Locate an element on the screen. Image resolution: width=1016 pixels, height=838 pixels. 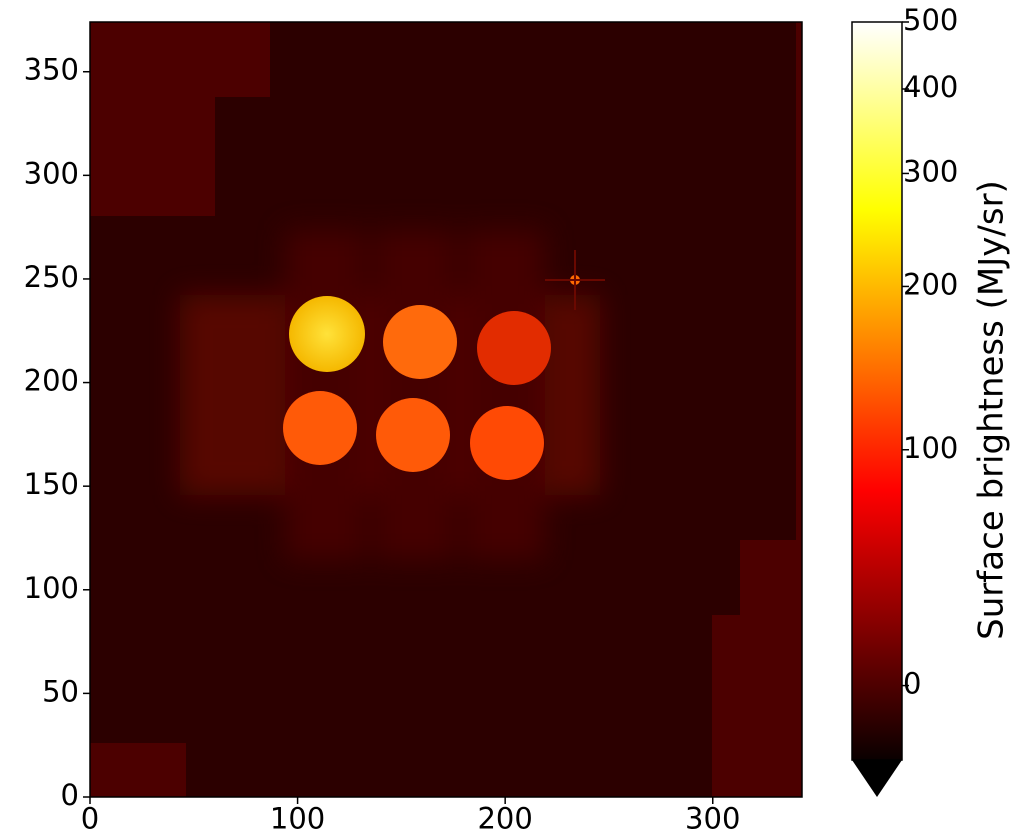
x-tick-label: 100 is located at coordinates (297, 819).